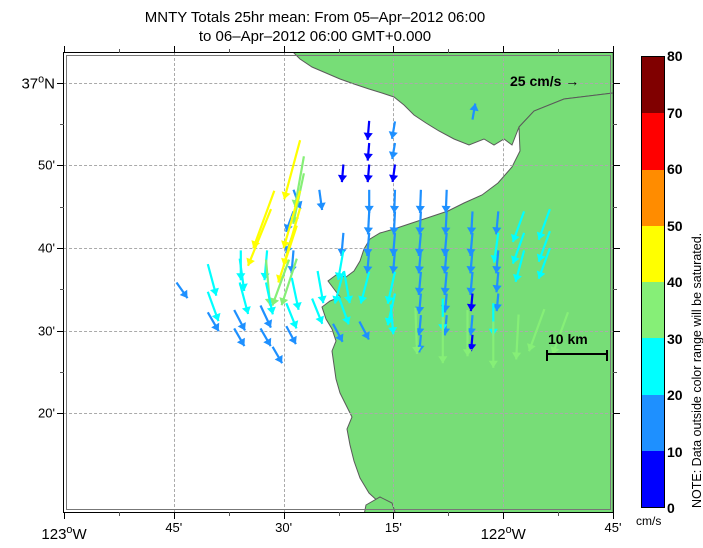 This screenshot has height=548, width=703. What do you see at coordinates (675, 451) in the screenshot?
I see `colorbar-tick-10: 10` at bounding box center [675, 451].